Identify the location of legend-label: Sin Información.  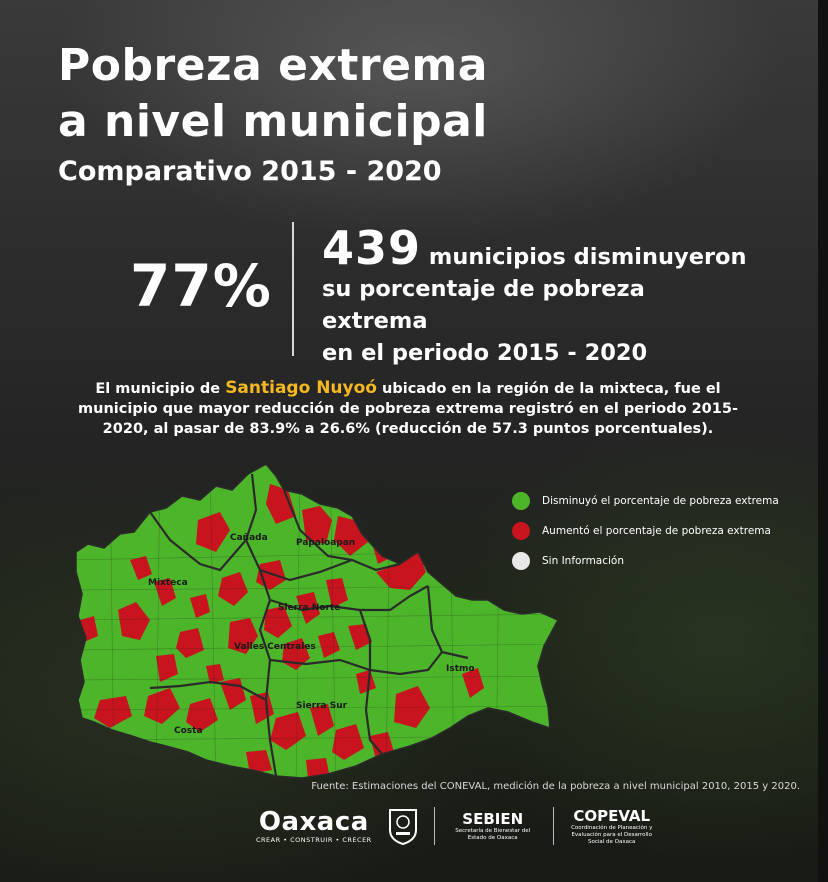
(583, 561).